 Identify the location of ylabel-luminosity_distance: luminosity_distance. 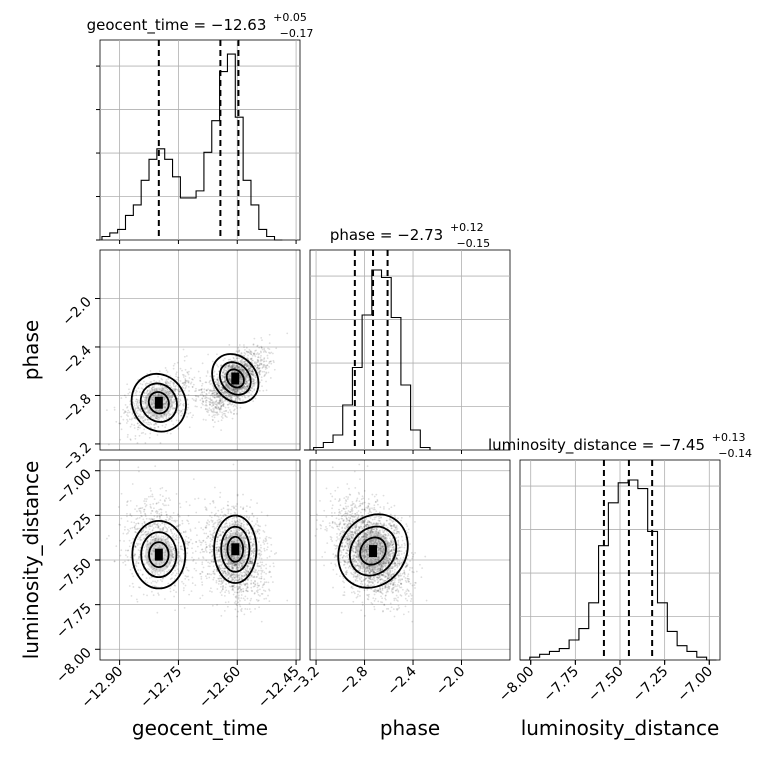
(31, 560).